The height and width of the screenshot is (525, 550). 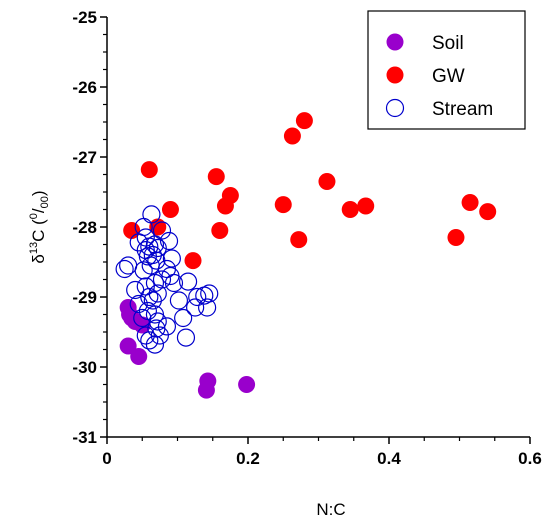 I want to click on x-axis-title: N:C, so click(x=330, y=509).